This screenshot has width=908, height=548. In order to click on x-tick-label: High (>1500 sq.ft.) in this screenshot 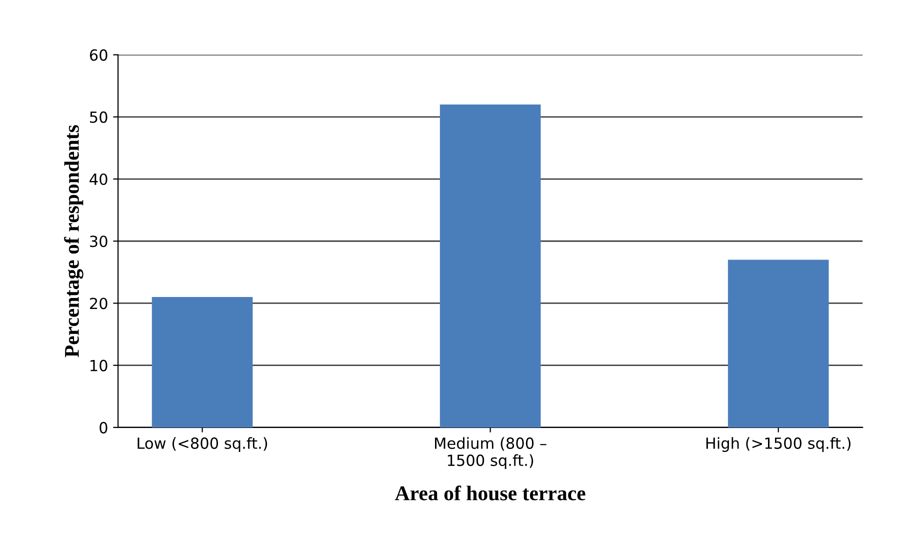, I will do `click(778, 444)`.